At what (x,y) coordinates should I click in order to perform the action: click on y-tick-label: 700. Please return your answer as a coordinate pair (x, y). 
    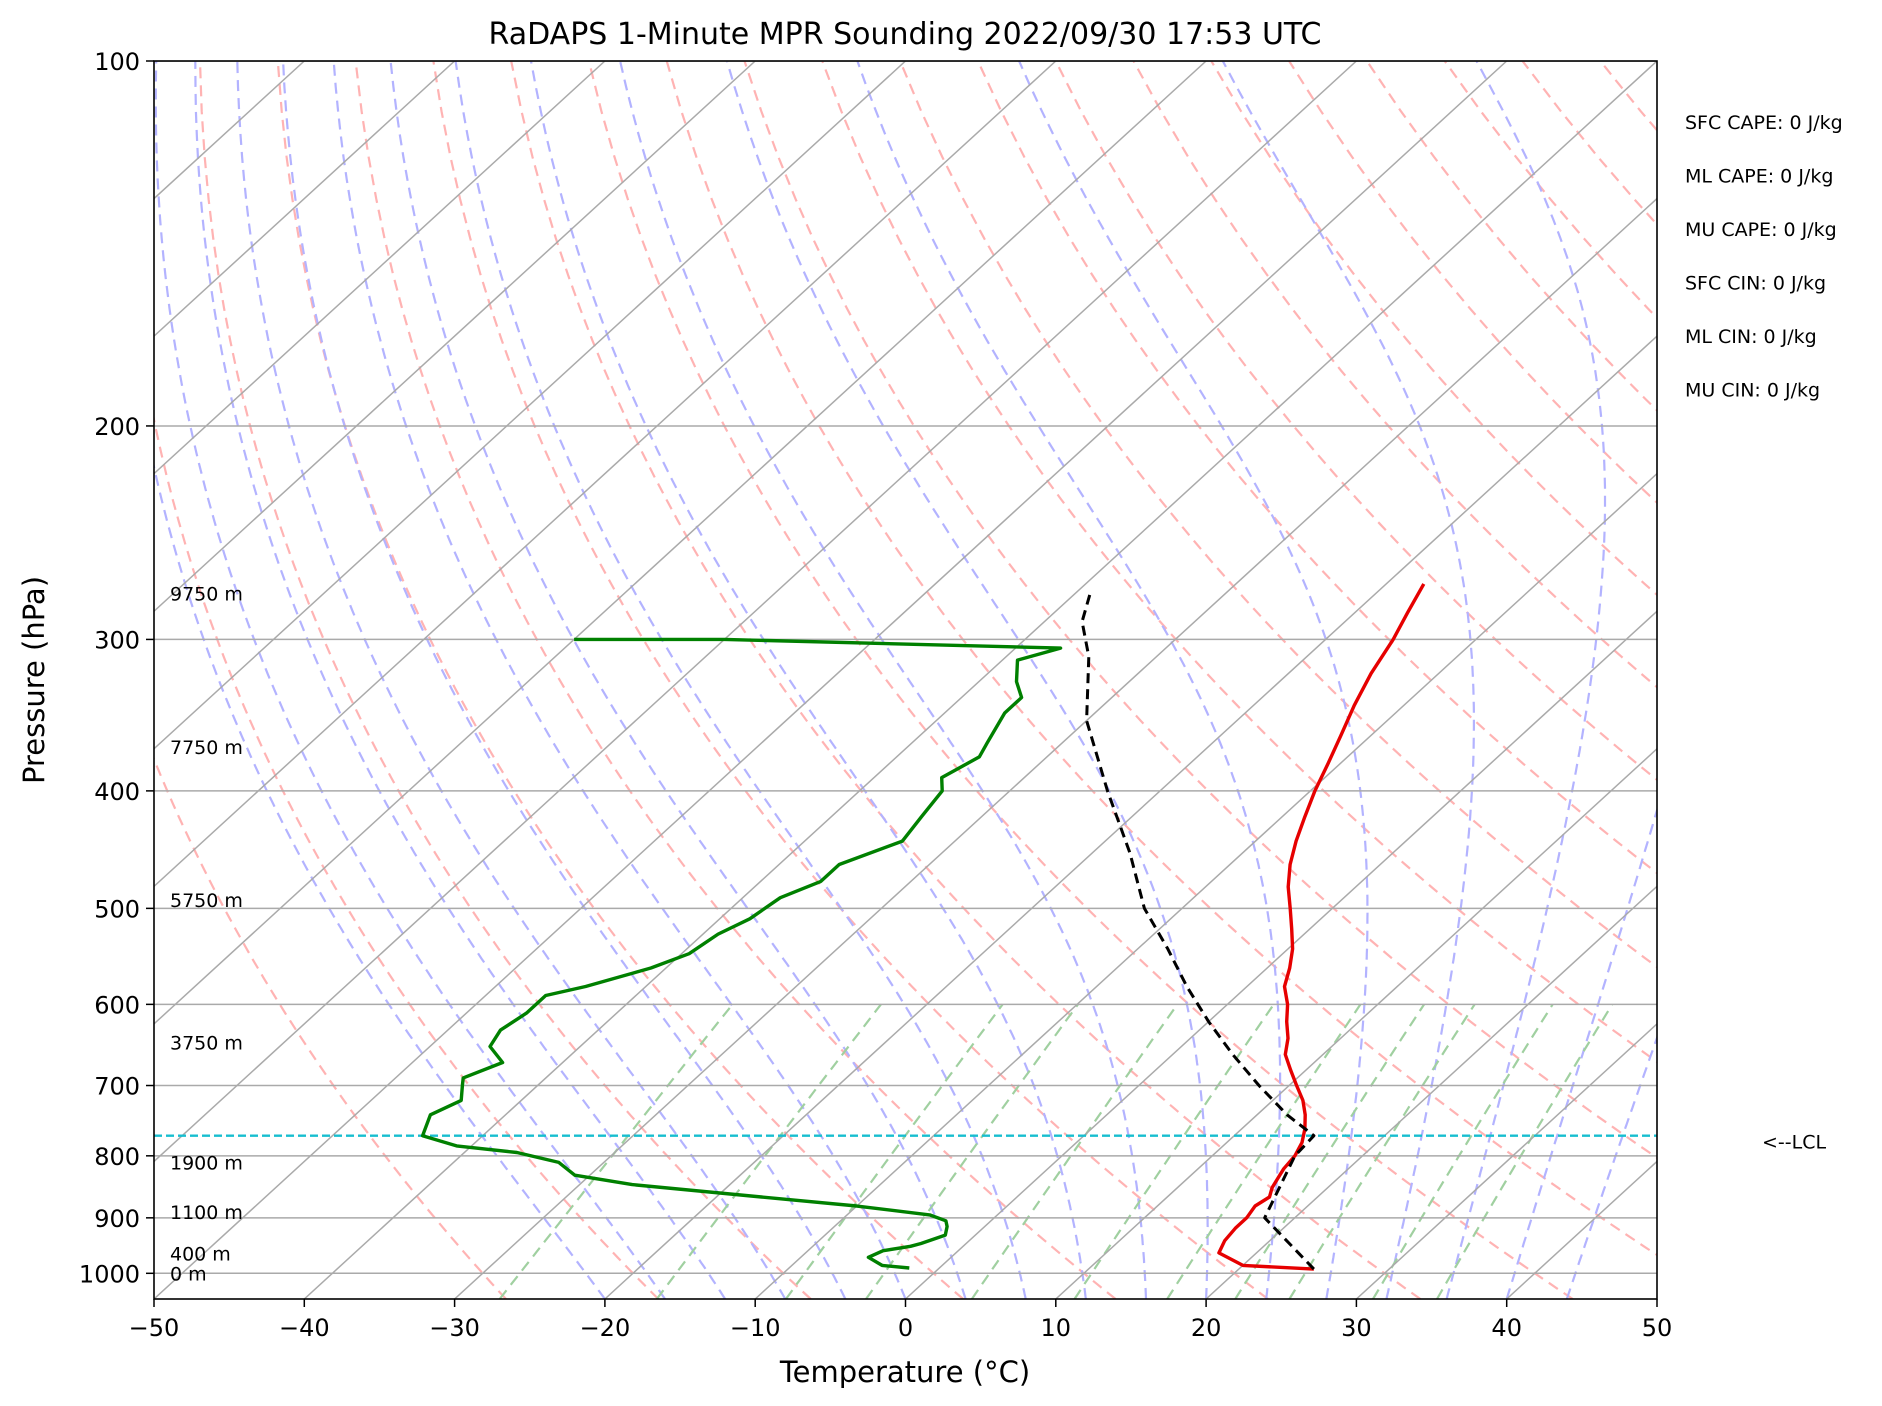
    Looking at the image, I should click on (117, 1087).